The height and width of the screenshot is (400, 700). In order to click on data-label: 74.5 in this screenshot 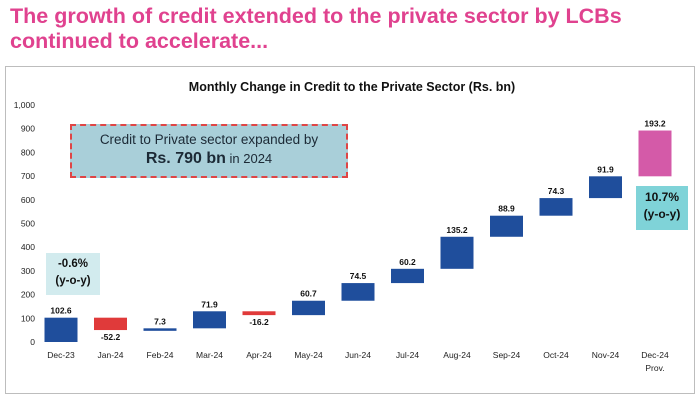, I will do `click(358, 276)`.